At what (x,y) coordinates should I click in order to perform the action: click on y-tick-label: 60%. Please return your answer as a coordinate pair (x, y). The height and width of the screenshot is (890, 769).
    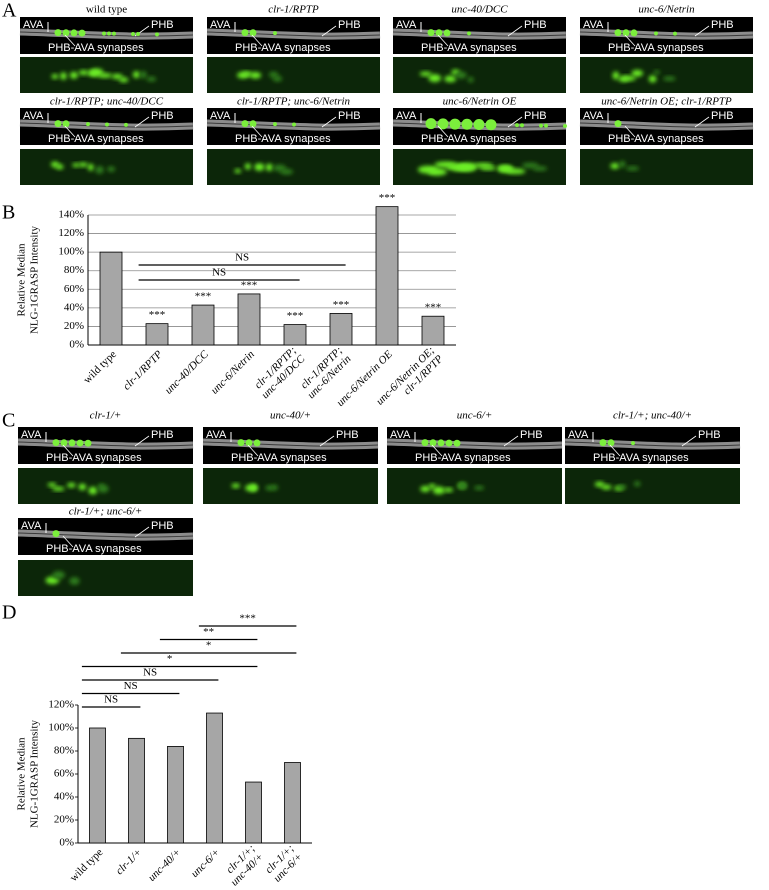
    Looking at the image, I should click on (64, 774).